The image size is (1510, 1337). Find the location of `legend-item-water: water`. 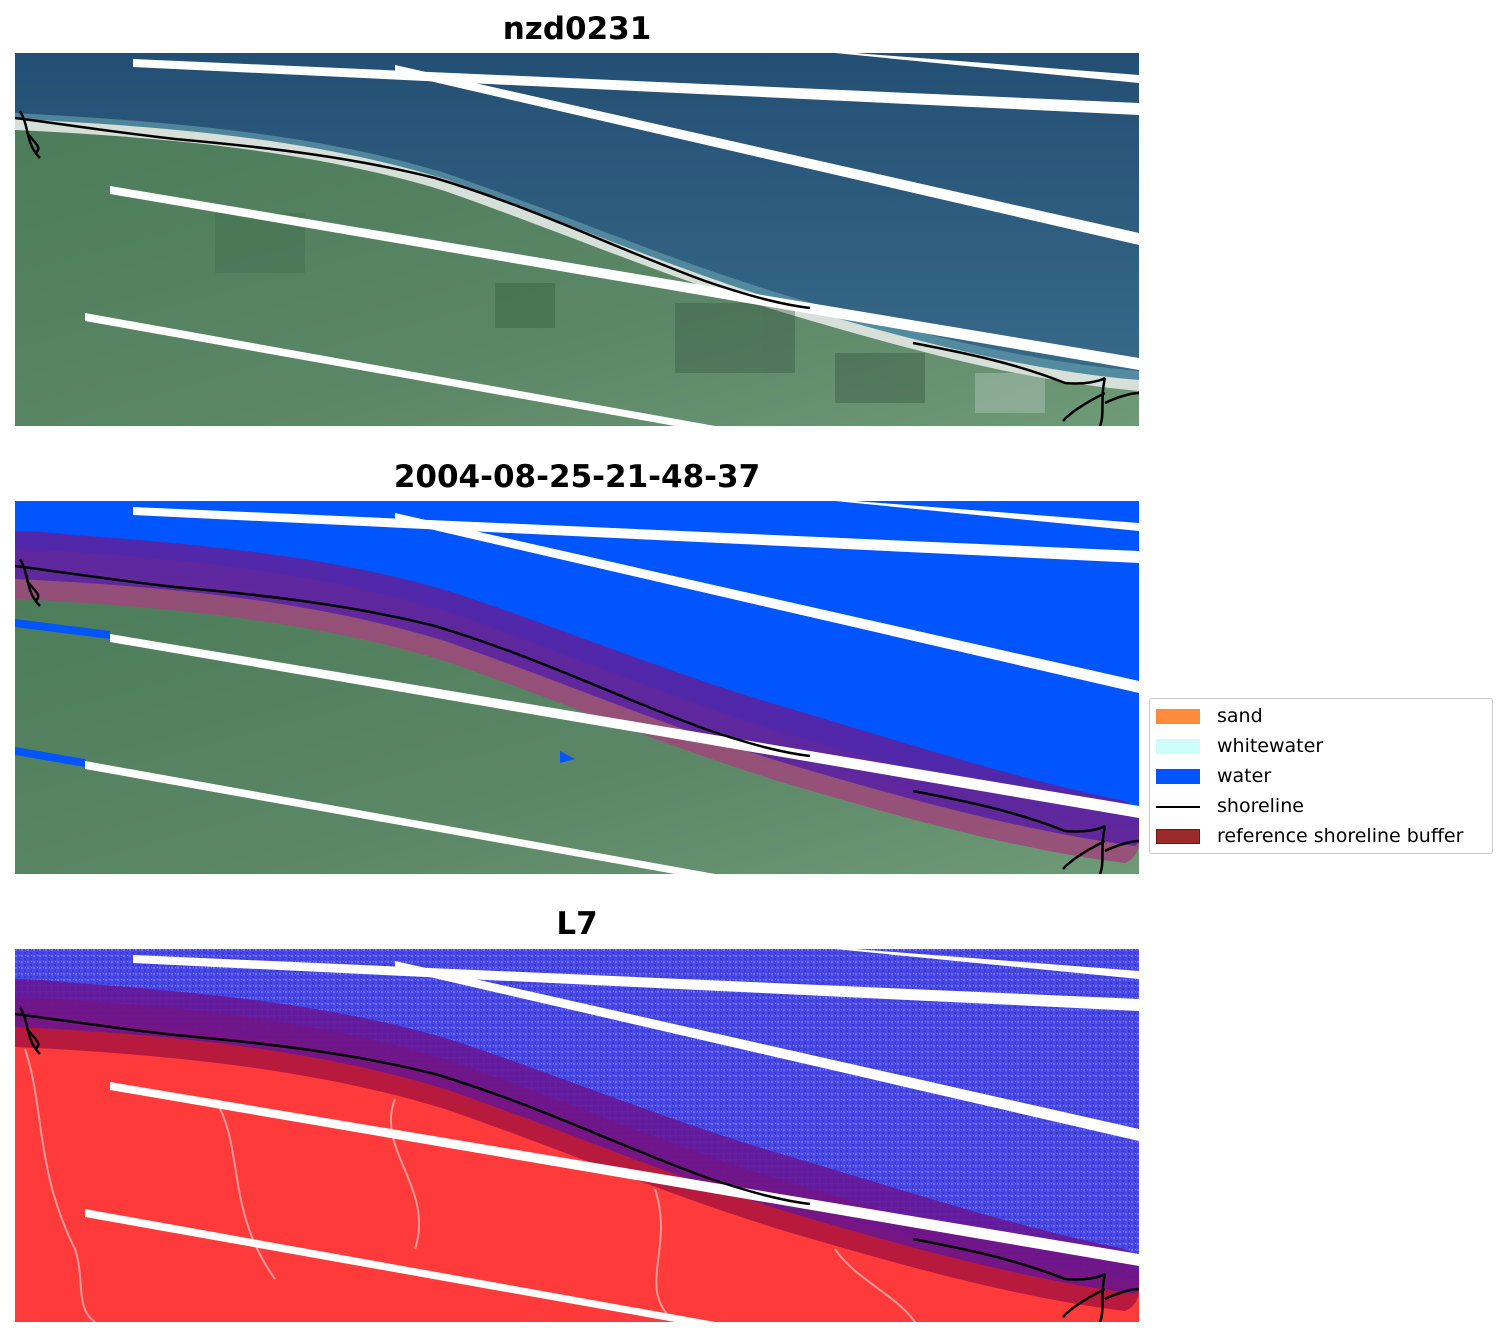

legend-item-water: water is located at coordinates (1324, 776).